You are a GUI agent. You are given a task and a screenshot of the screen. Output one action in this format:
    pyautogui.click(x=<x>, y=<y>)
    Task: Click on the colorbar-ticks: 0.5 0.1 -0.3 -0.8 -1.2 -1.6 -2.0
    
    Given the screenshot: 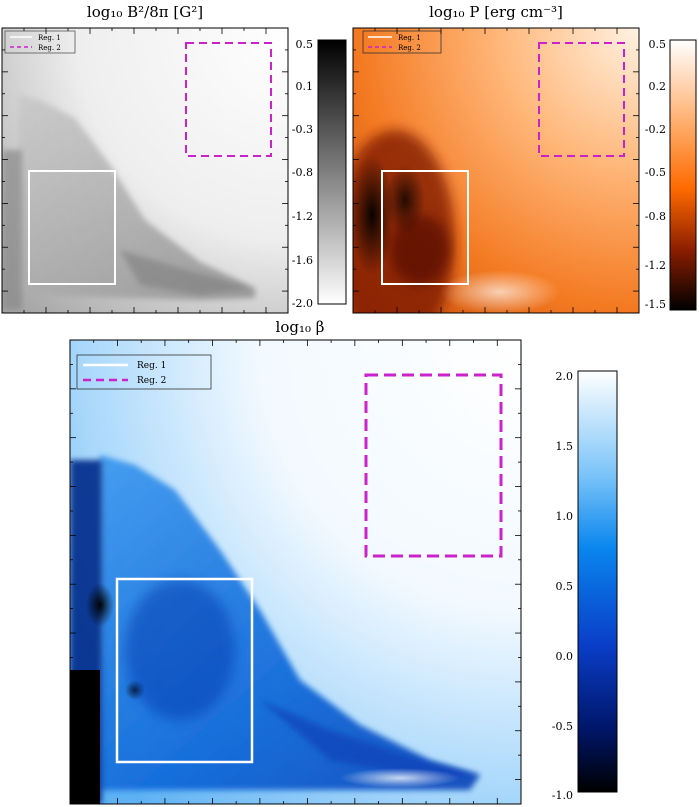 What is the action you would take?
    pyautogui.click(x=302, y=174)
    